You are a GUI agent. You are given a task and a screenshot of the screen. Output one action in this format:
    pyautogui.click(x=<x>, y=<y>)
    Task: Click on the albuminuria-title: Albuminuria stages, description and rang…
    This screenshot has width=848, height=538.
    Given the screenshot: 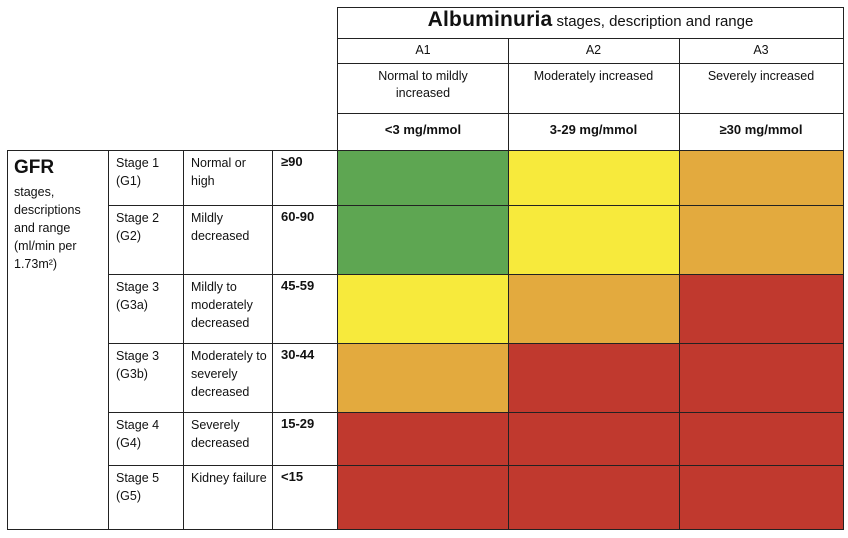 What is the action you would take?
    pyautogui.click(x=590, y=20)
    